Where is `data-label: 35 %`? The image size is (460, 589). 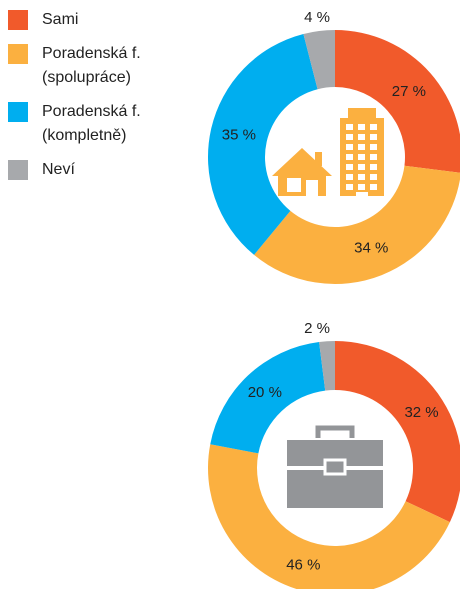 data-label: 35 % is located at coordinates (239, 134).